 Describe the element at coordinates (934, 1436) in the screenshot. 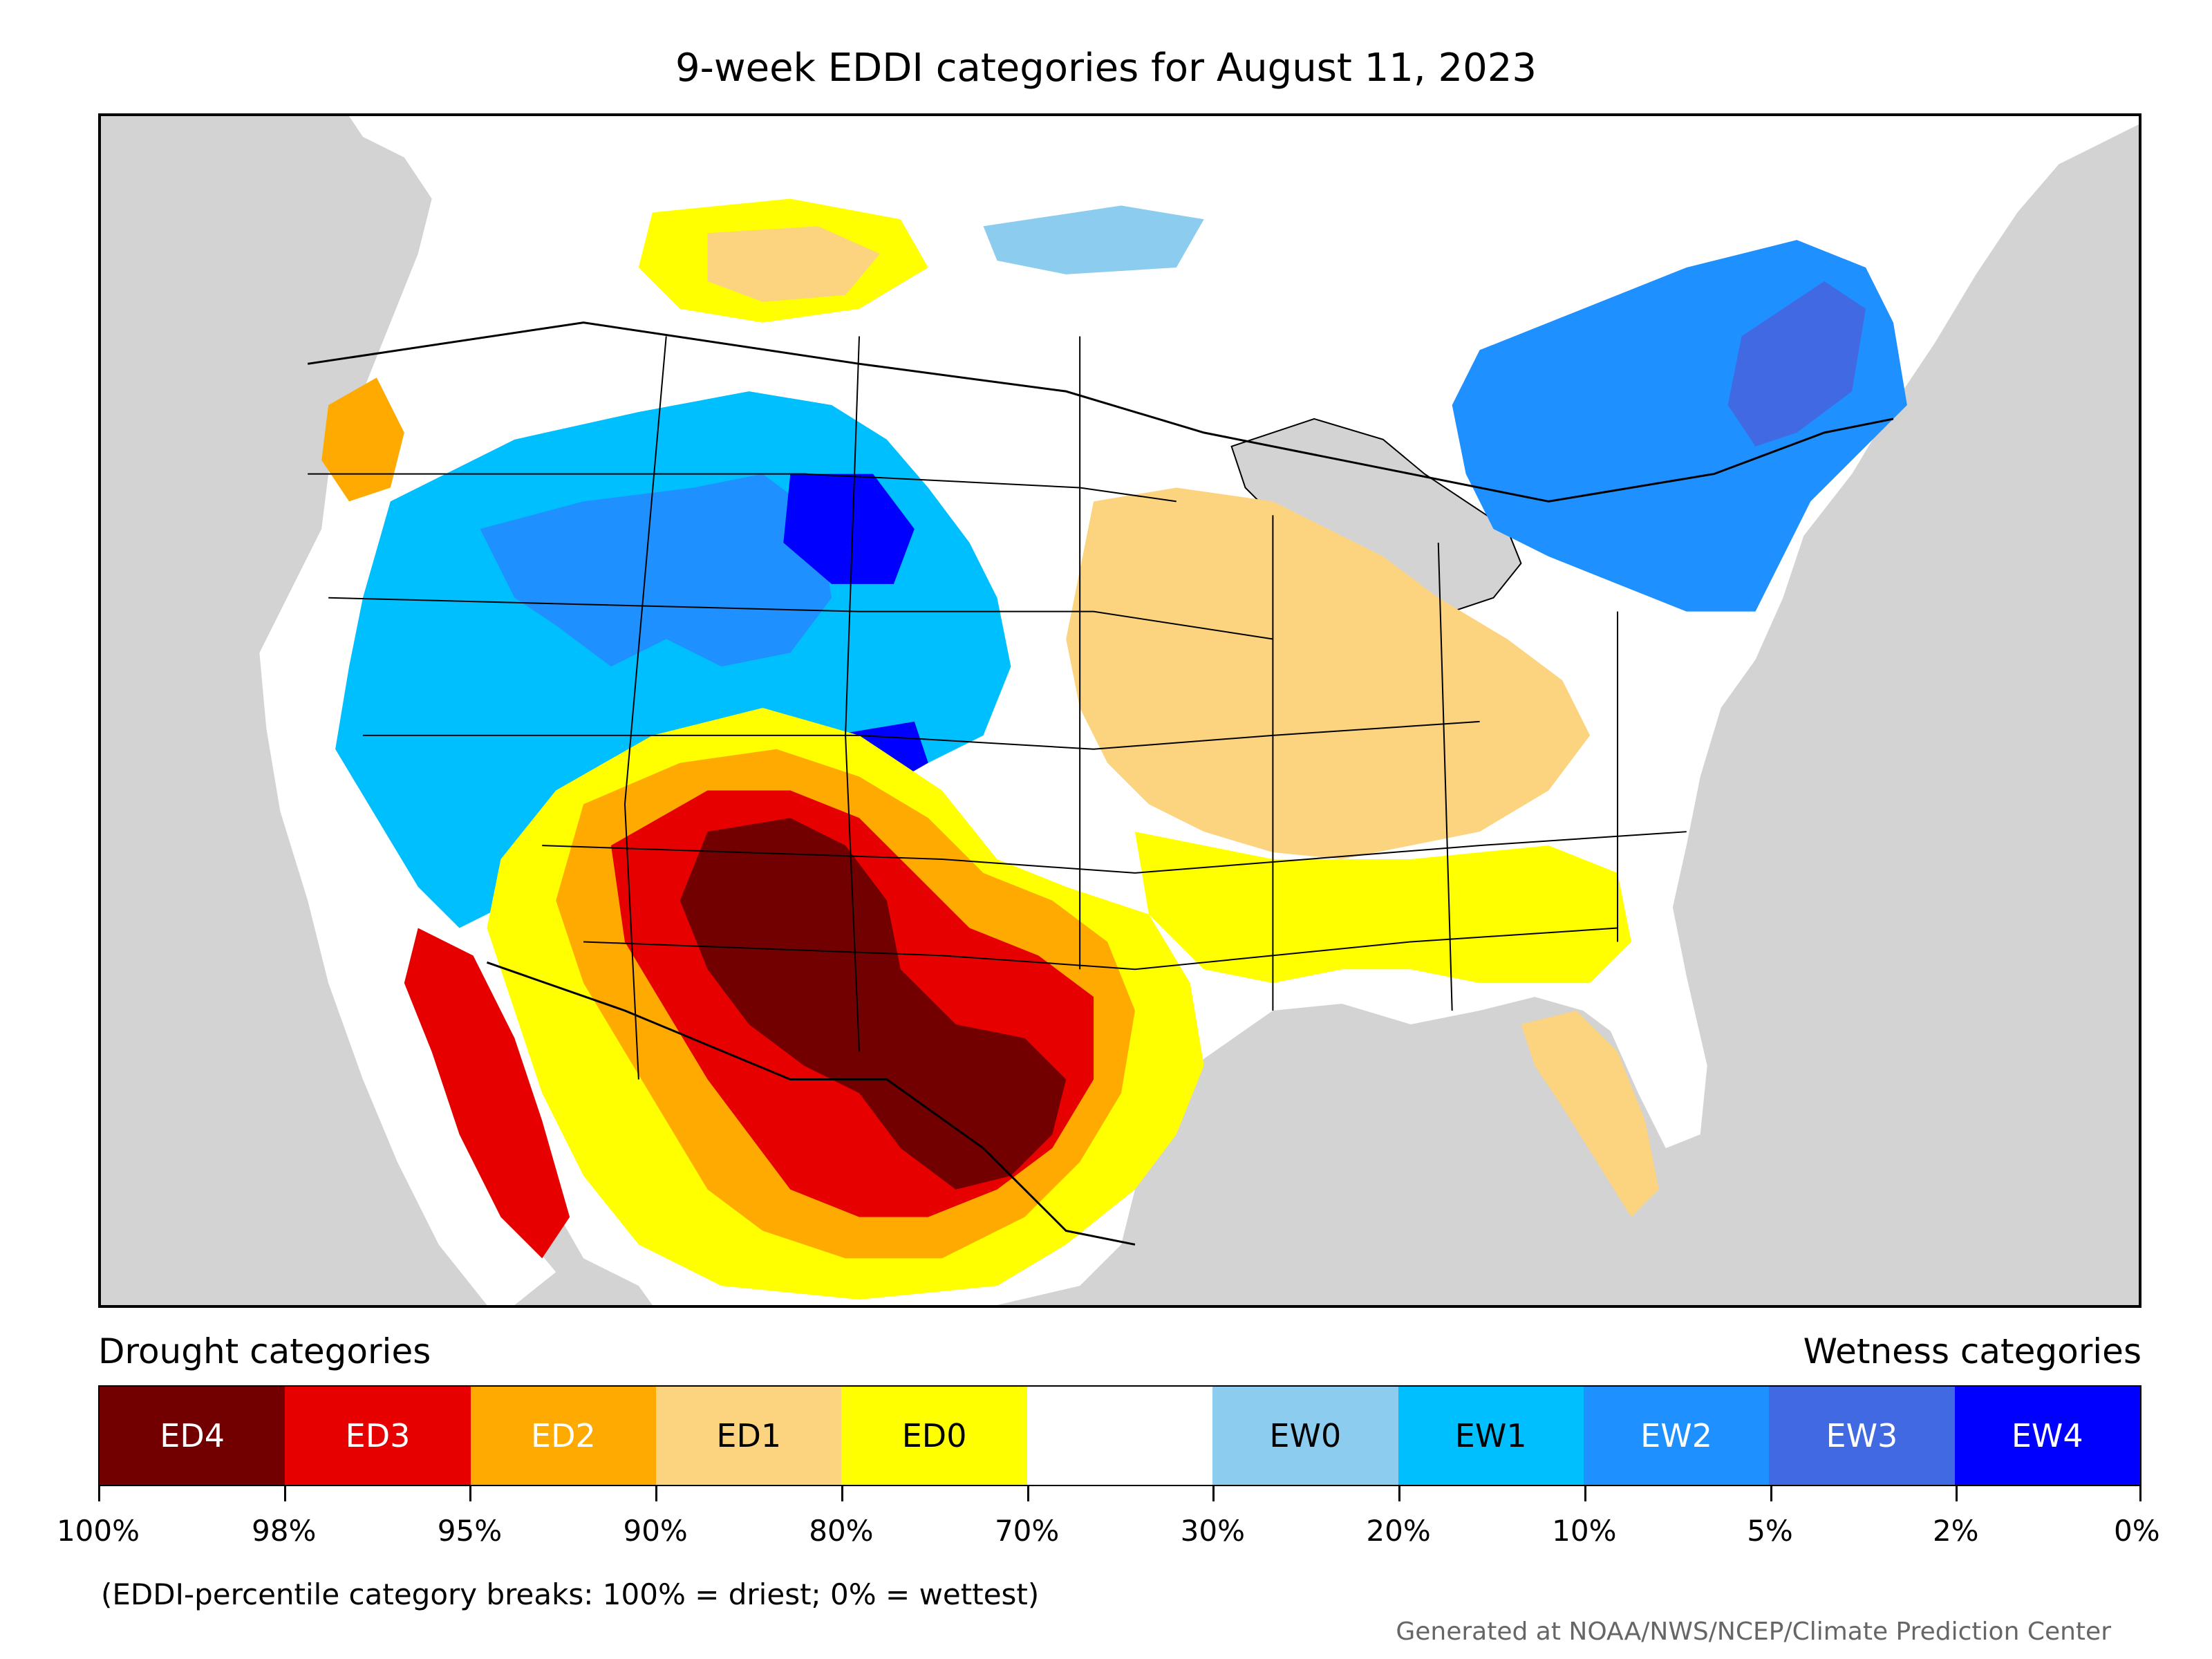

I see `category-swatch: ED0` at that location.